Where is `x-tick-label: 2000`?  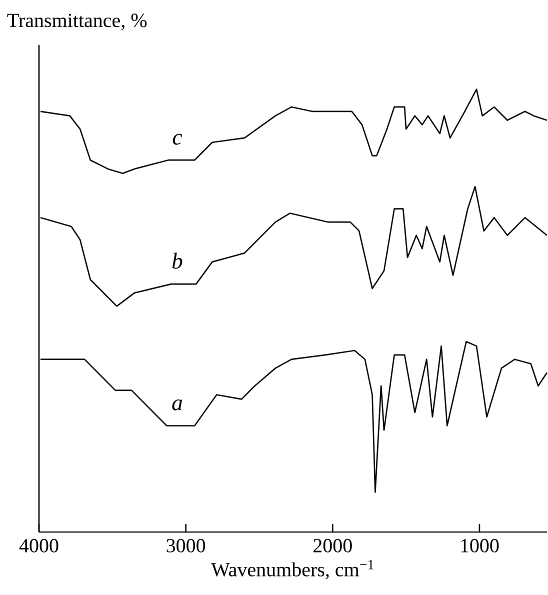 x-tick-label: 2000 is located at coordinates (333, 545).